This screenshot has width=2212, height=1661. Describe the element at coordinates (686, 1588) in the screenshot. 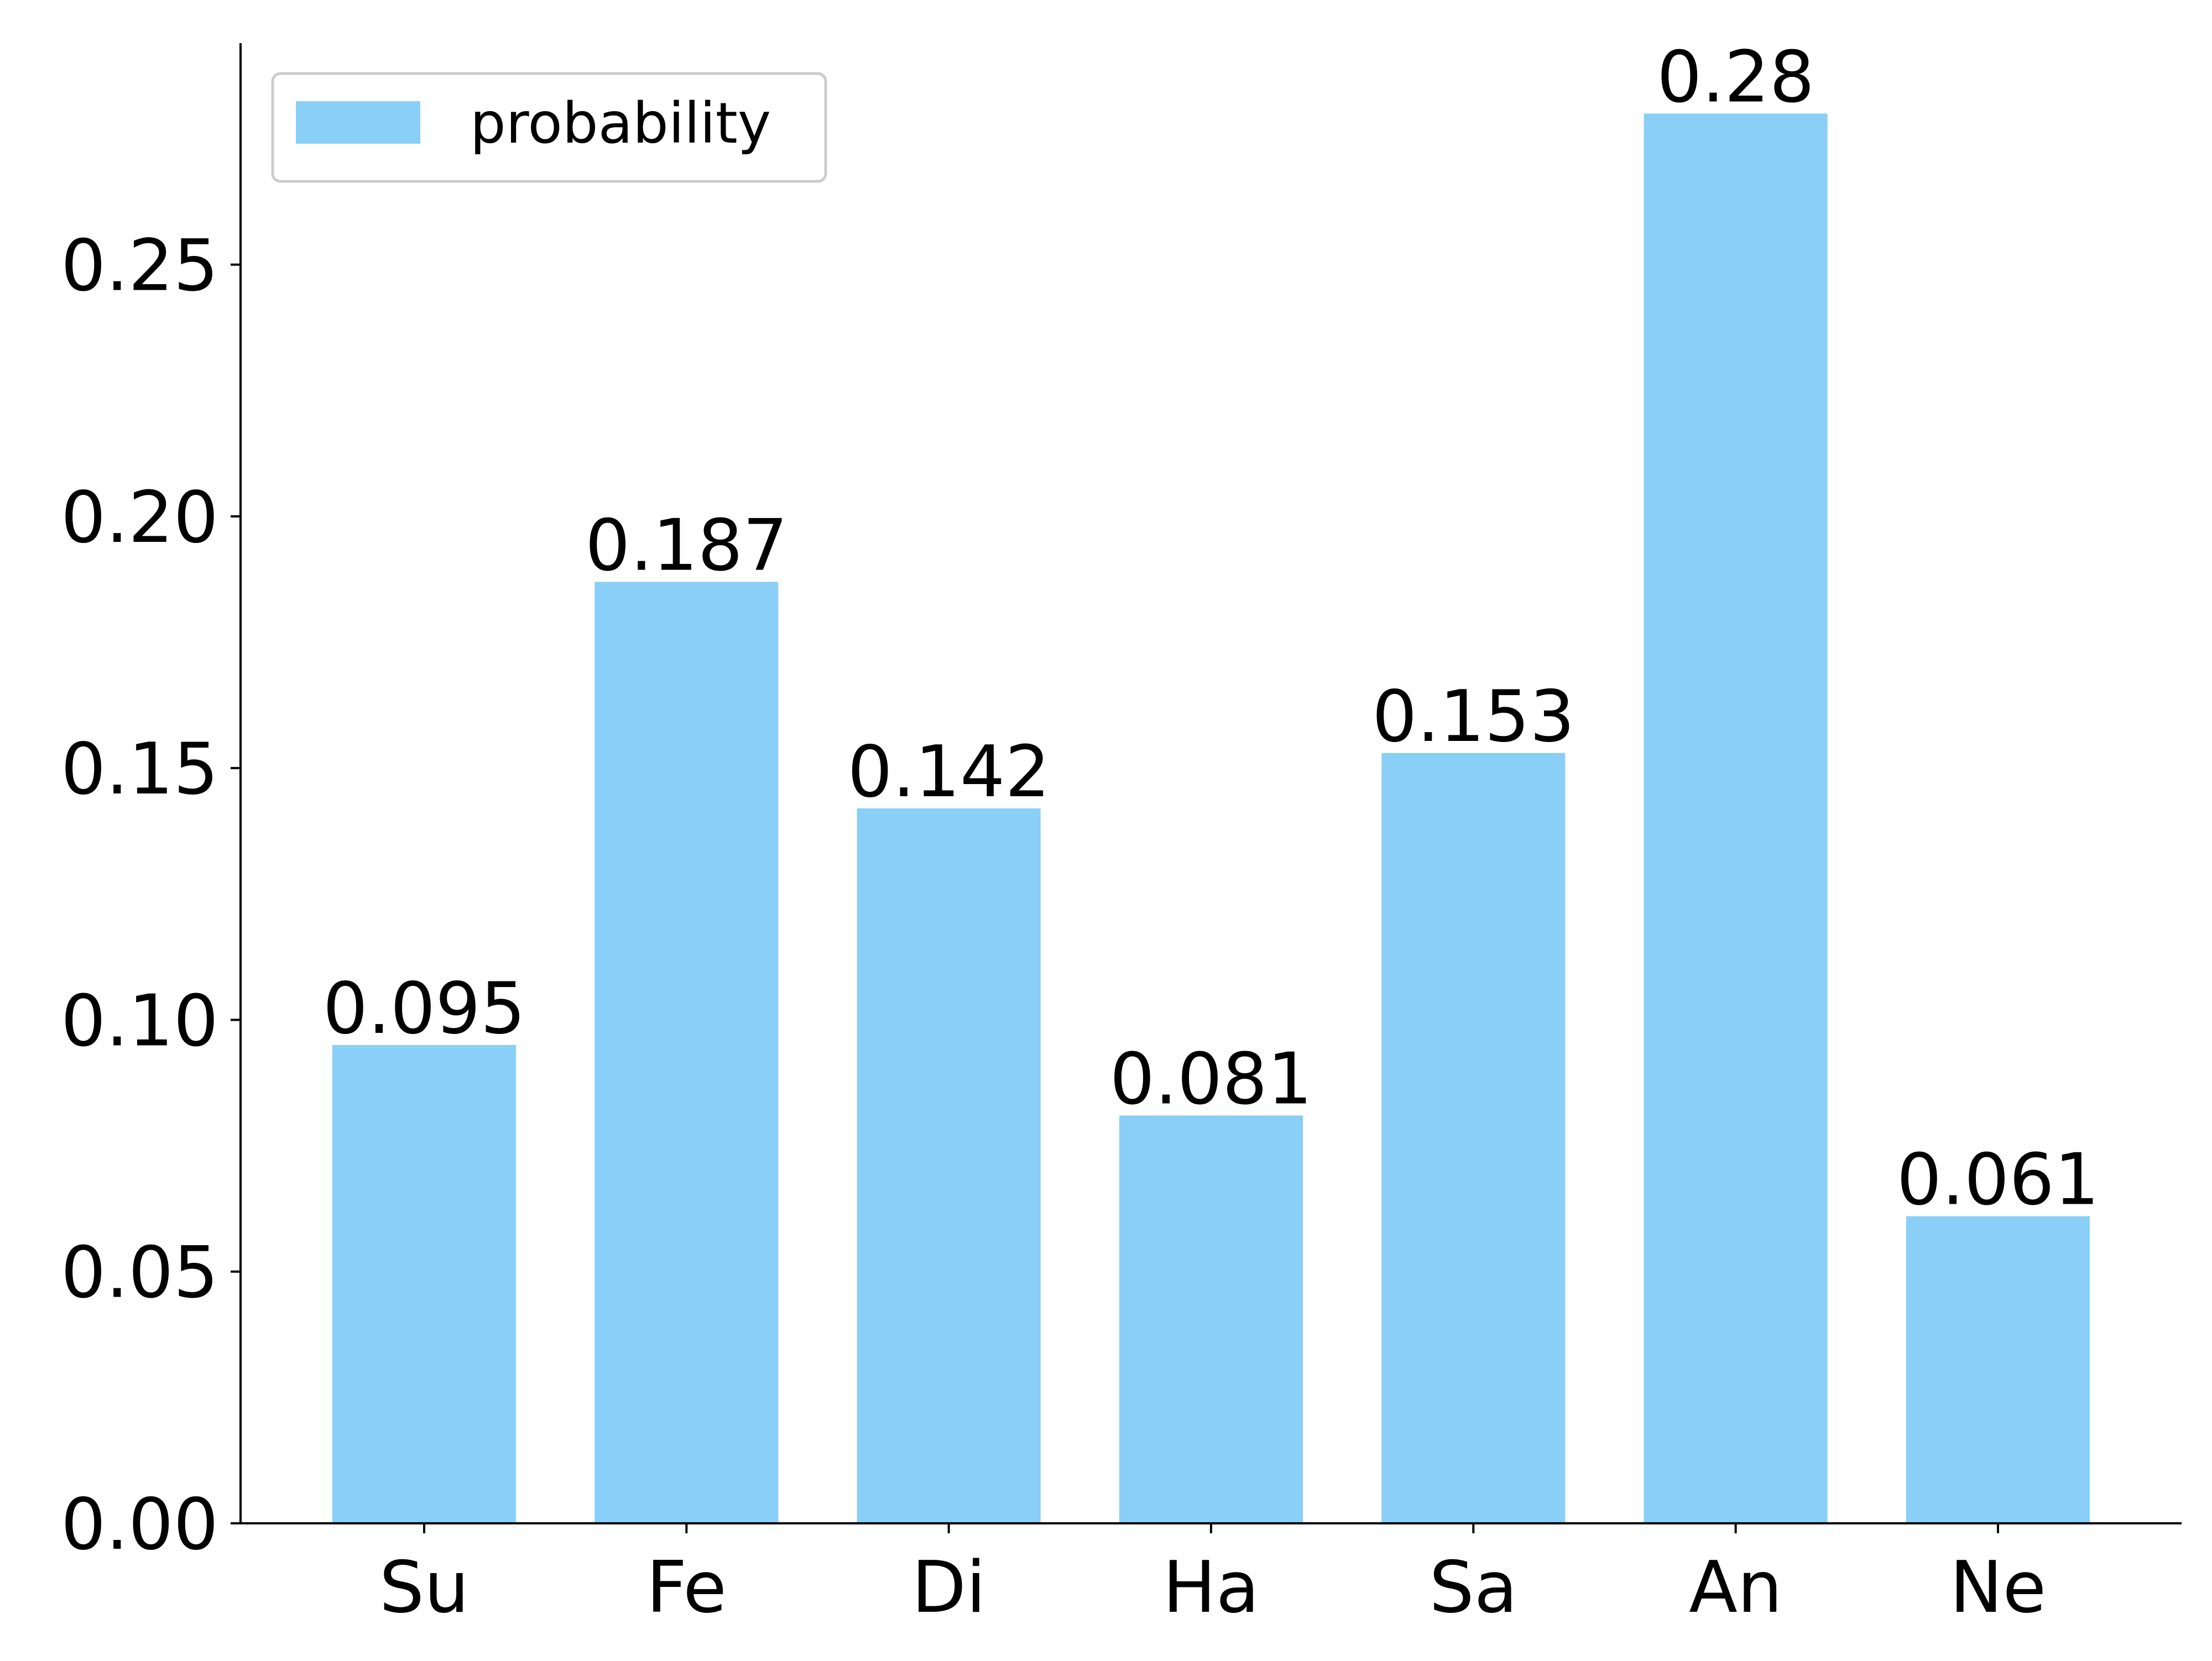

I see `x-tick-label-fe: Fe` at that location.